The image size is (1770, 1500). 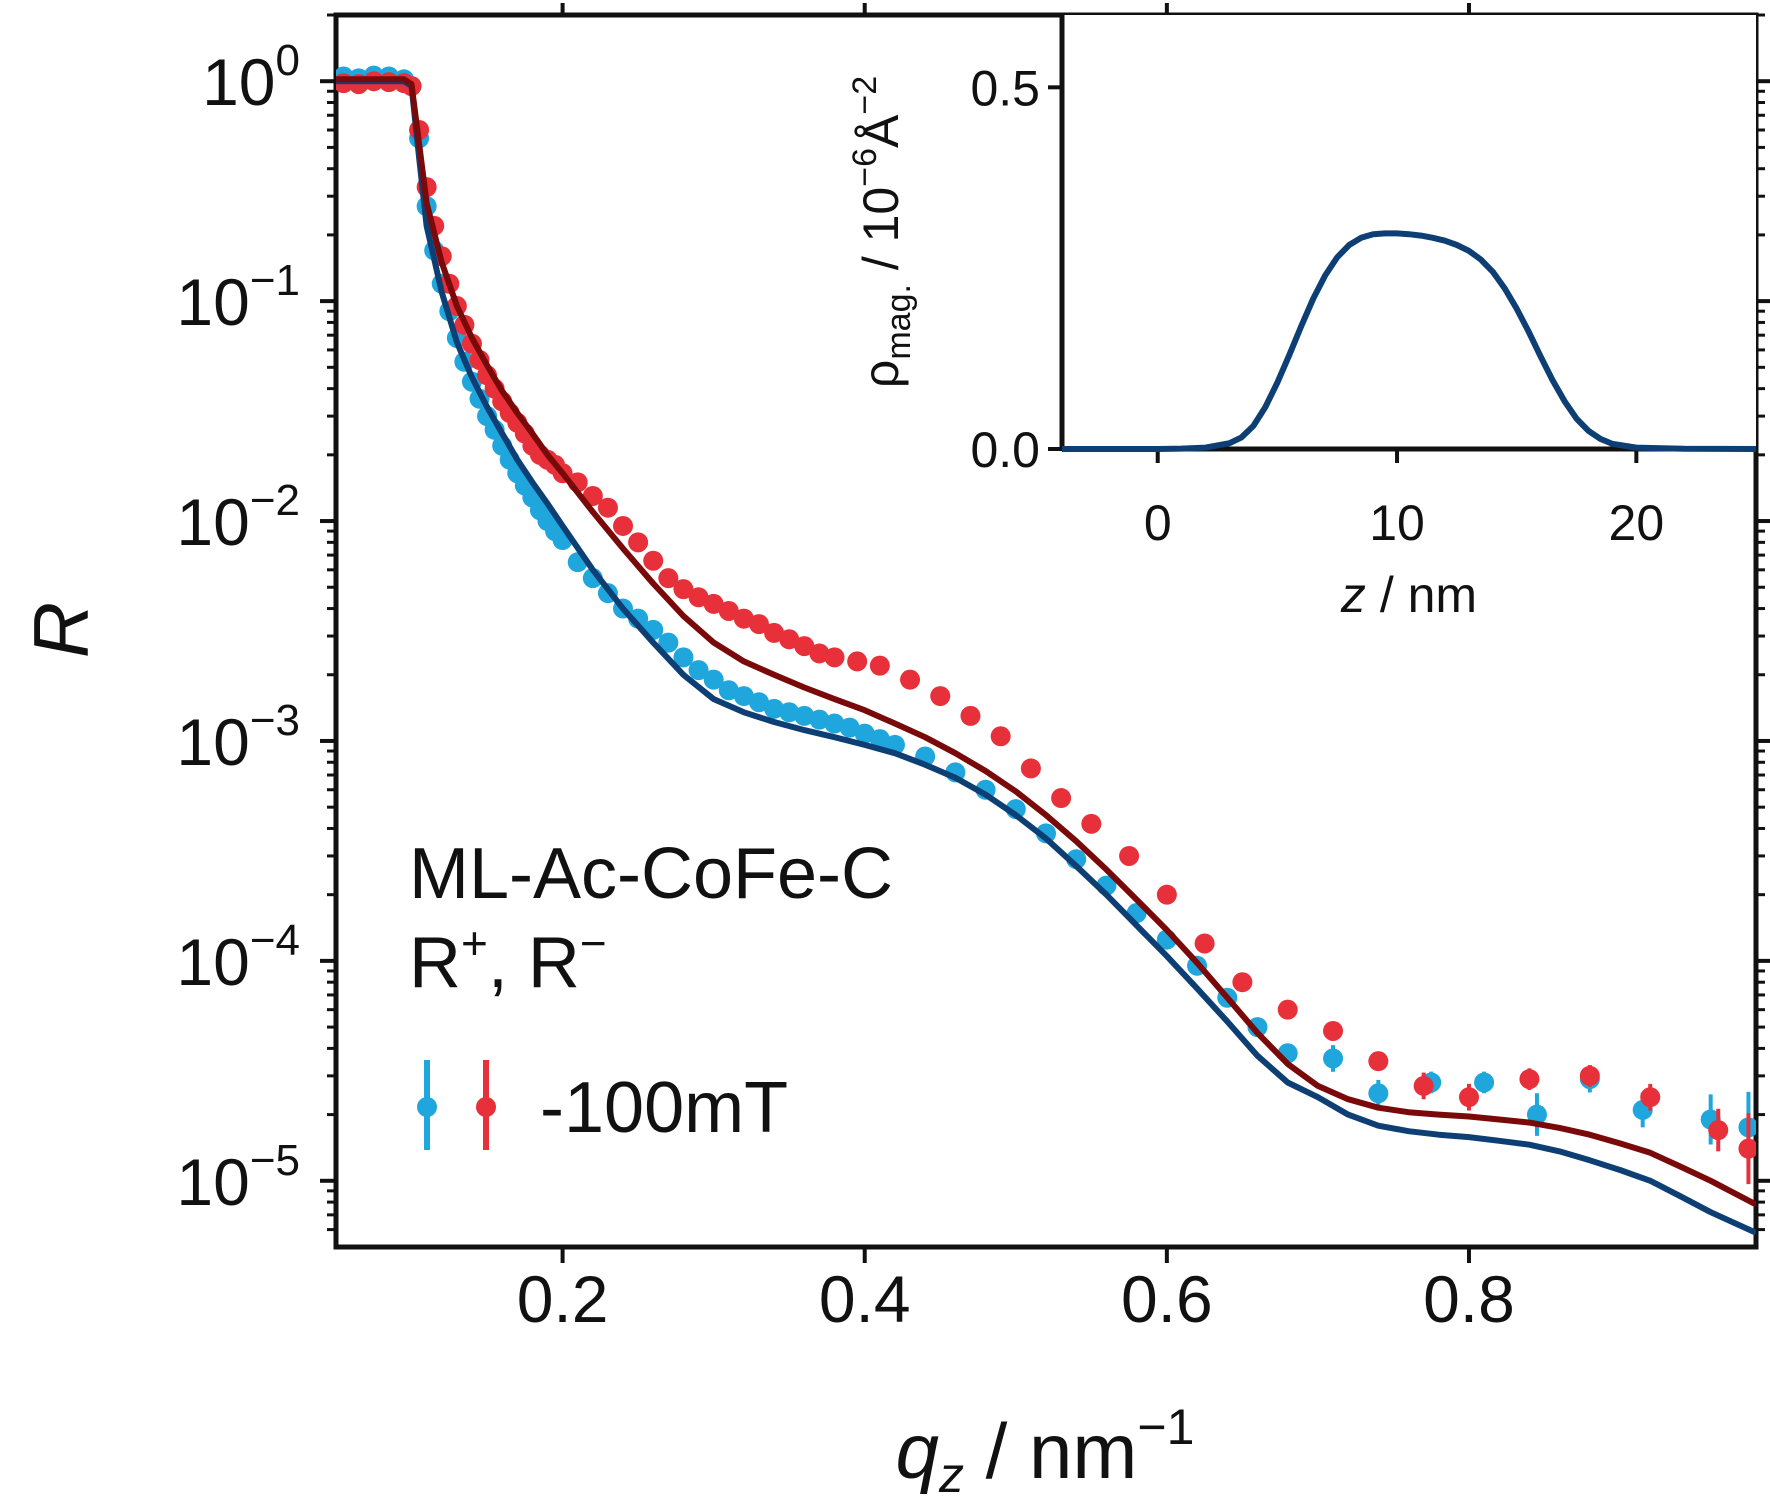 I want to click on annotation-sample: ML-Ac-CoFe-C, so click(x=651, y=874).